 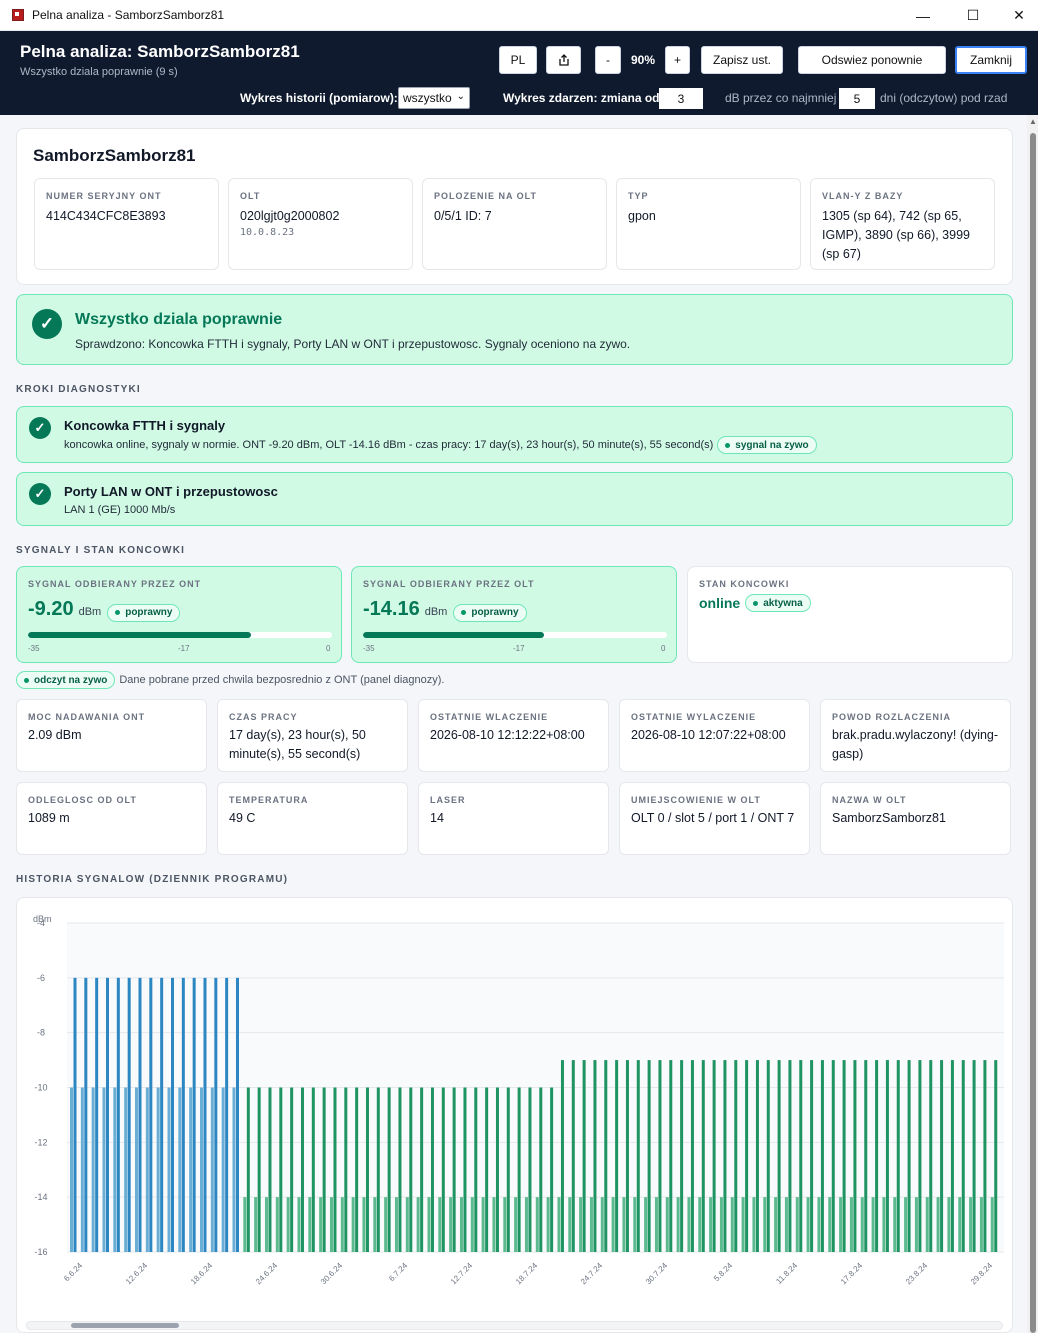 I want to click on minimize-button: —, so click(x=923, y=15).